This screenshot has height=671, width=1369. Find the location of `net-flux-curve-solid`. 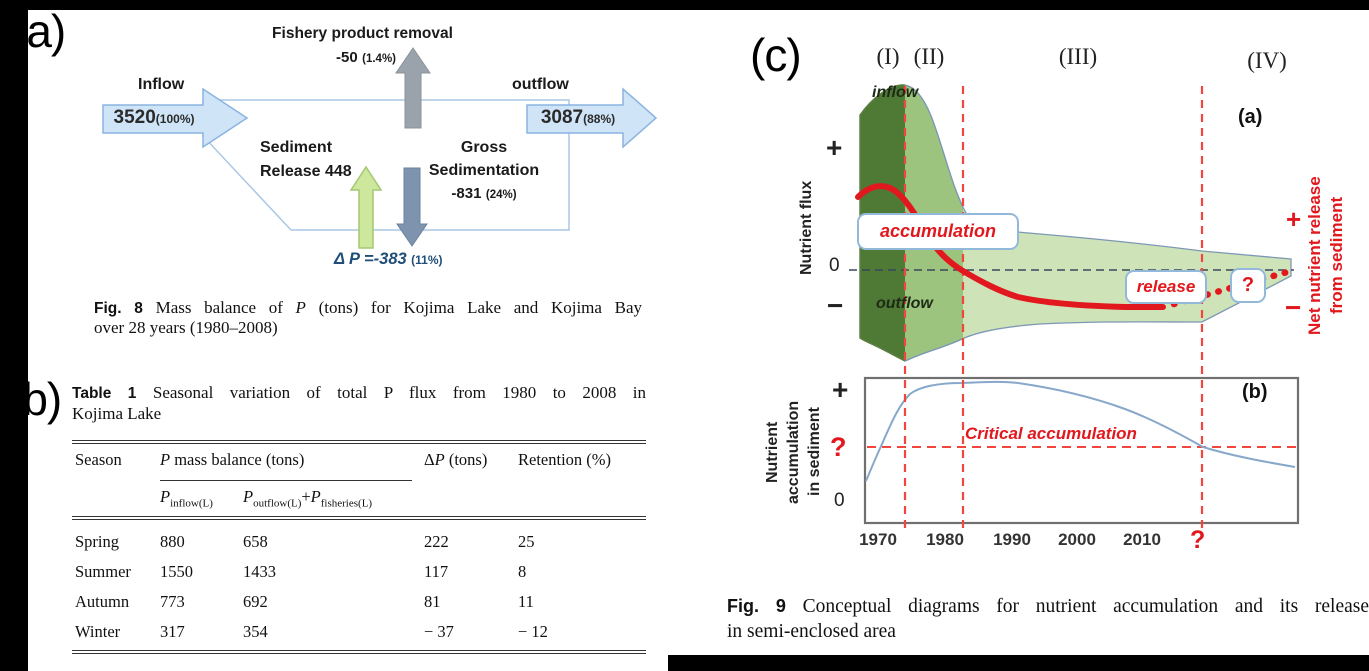

net-flux-curve-solid is located at coordinates (1010, 246).